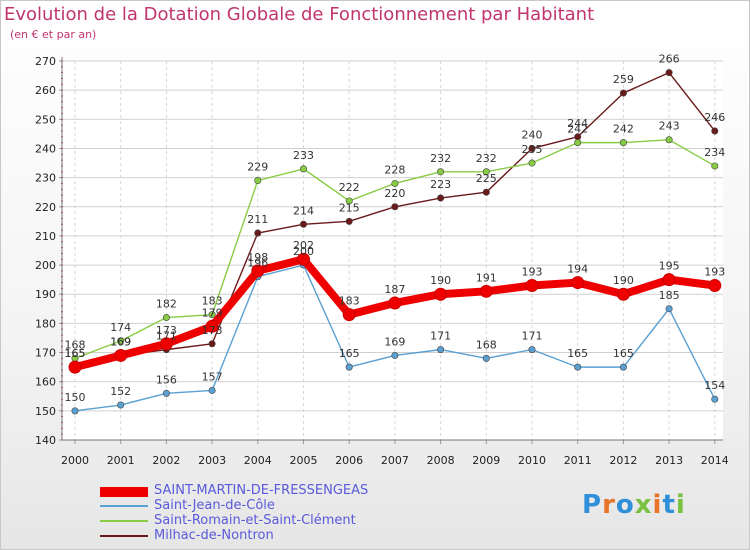 This screenshot has height=550, width=750. What do you see at coordinates (669, 295) in the screenshot?
I see `data-label-saint-jean-de-c-le: 185` at bounding box center [669, 295].